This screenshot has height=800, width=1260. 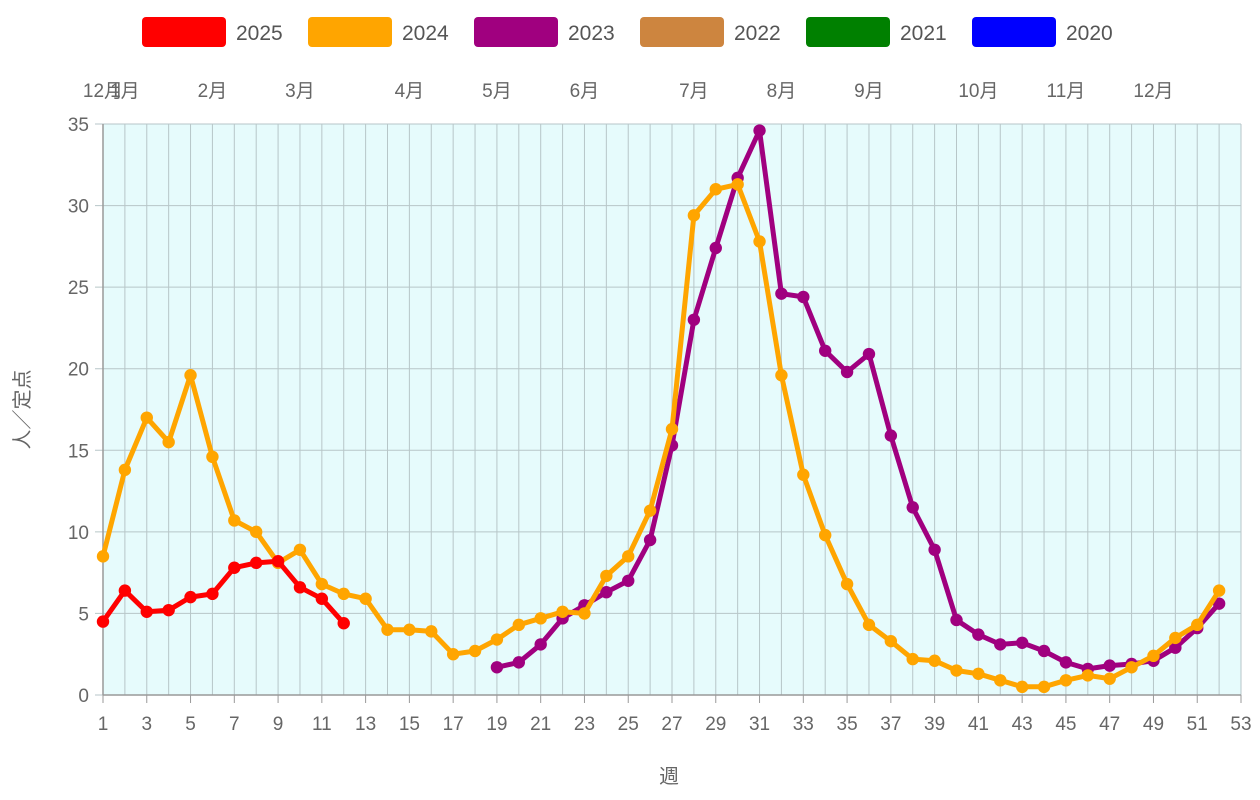 I want to click on x-tick-label: 33, so click(x=803, y=724).